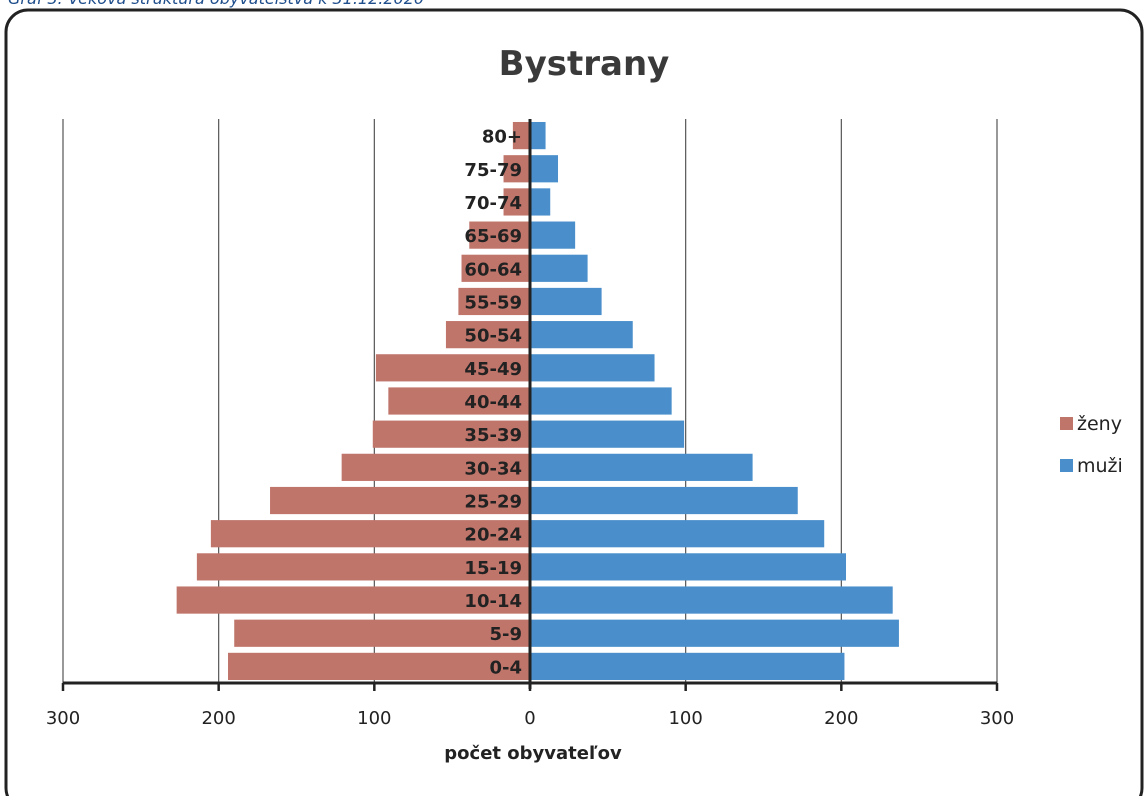  I want to click on legend-label: muži, so click(1100, 466).